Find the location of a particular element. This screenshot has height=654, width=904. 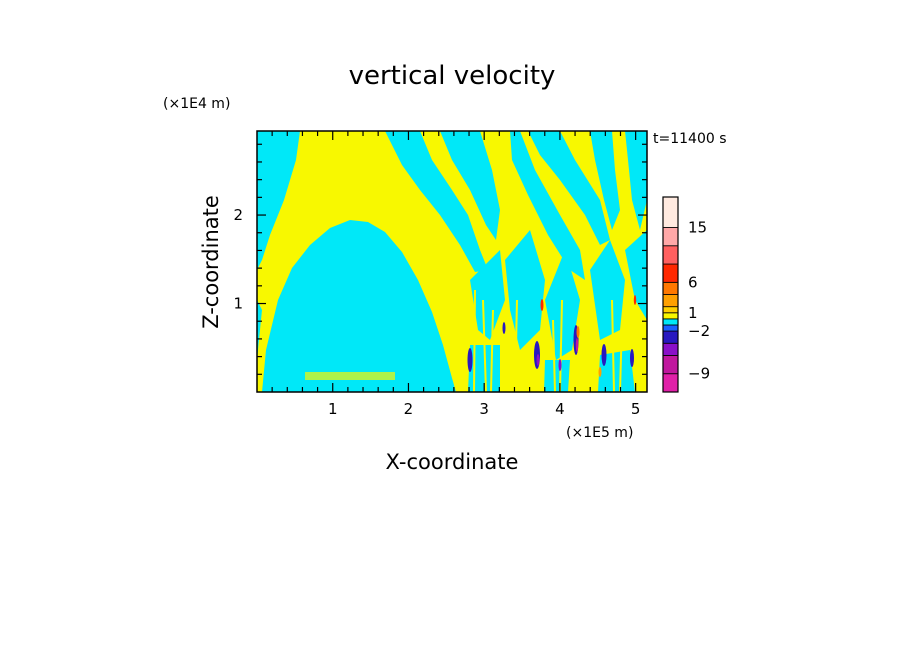

y-axis-title: Z-coordinate is located at coordinates (211, 262).